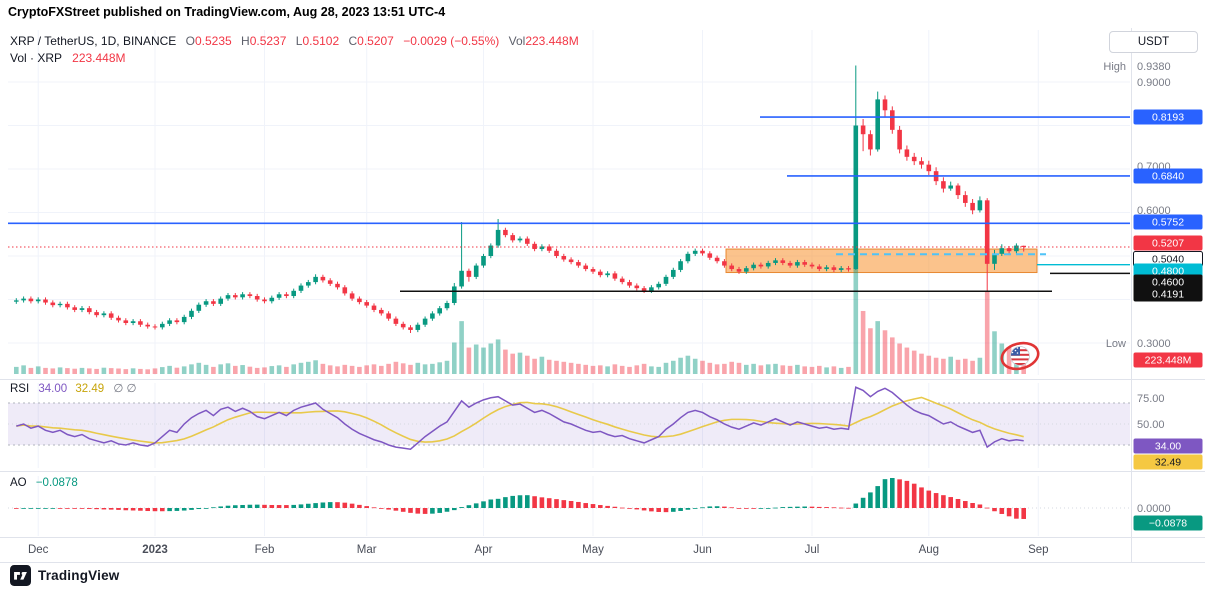 The image size is (1205, 598). What do you see at coordinates (367, 550) in the screenshot?
I see `svg-text: Mar` at bounding box center [367, 550].